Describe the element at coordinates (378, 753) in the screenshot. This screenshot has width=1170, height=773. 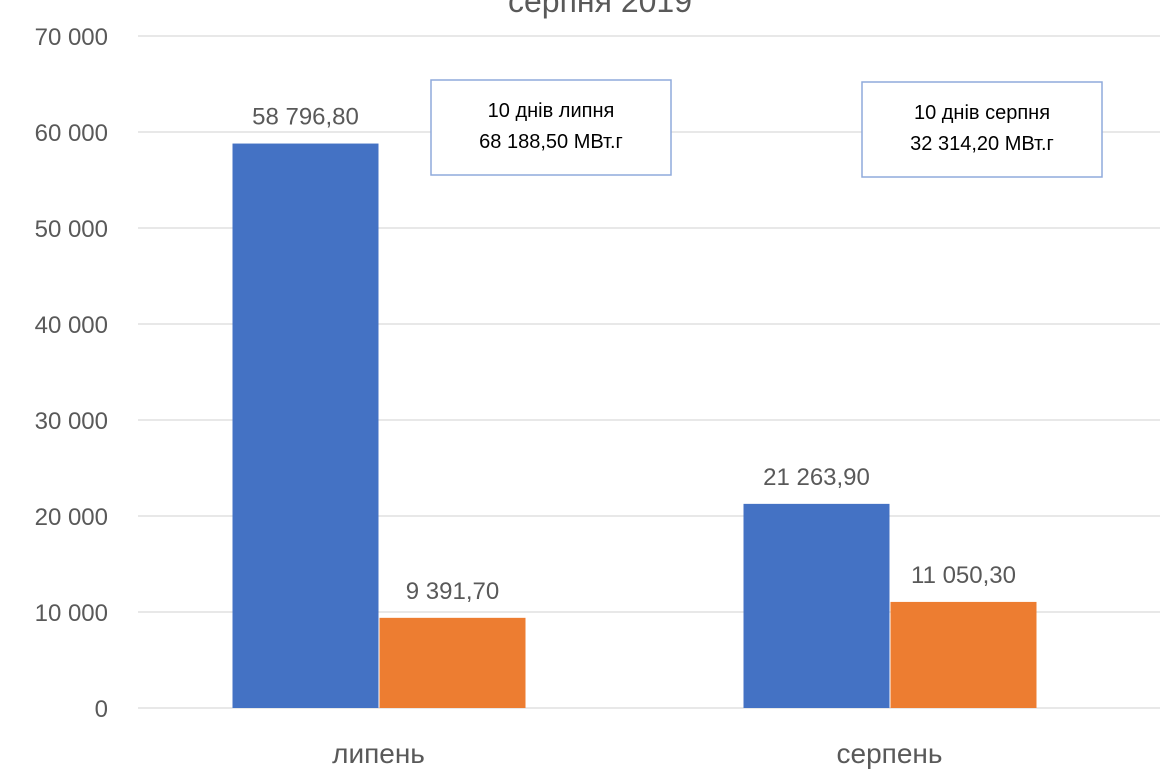
I see `x-tick-label: липень` at that location.